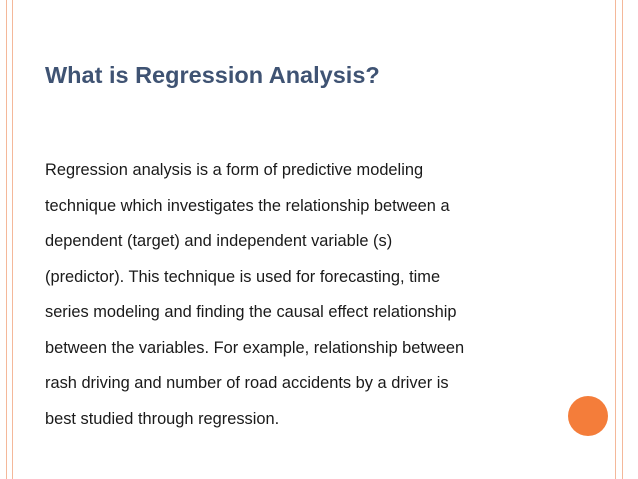 Image resolution: width=638 pixels, height=479 pixels. What do you see at coordinates (588, 416) in the screenshot?
I see `accent-circle` at bounding box center [588, 416].